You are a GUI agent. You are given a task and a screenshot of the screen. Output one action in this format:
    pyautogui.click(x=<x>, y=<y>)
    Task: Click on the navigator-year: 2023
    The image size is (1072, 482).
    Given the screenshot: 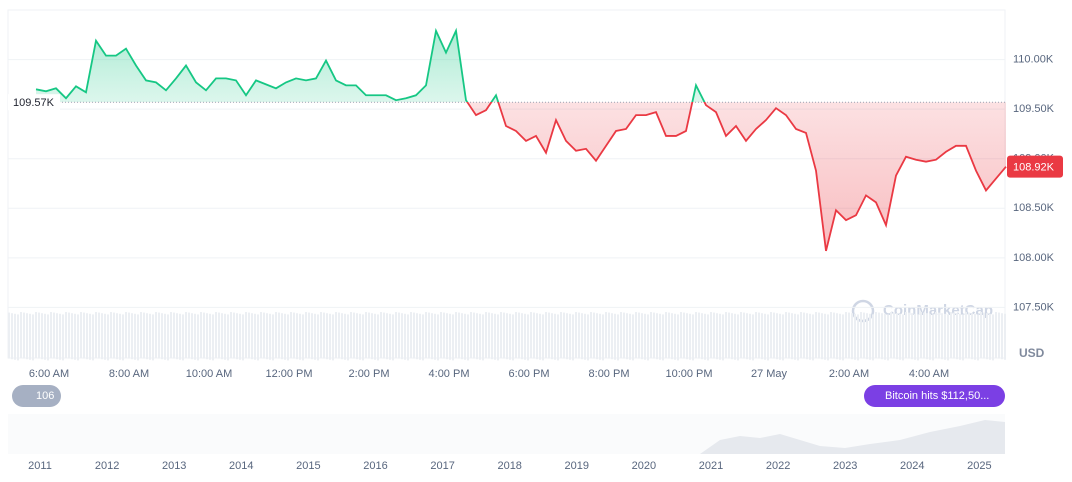 What is the action you would take?
    pyautogui.click(x=845, y=466)
    